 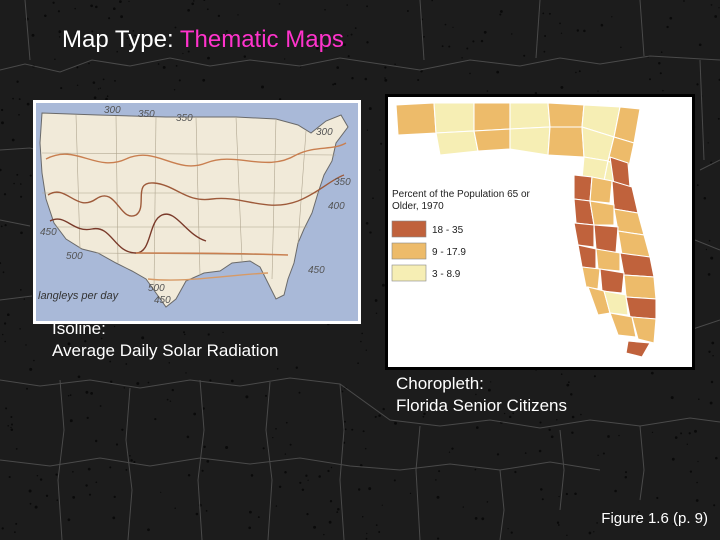 I want to click on contour-label: 300, so click(x=324, y=132).